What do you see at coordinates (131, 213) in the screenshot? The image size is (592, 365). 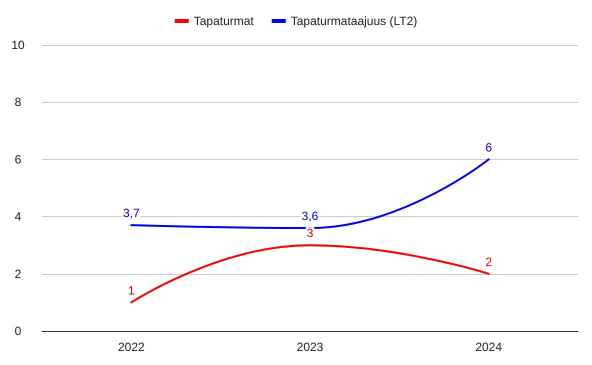 I see `data-label: 3,7` at bounding box center [131, 213].